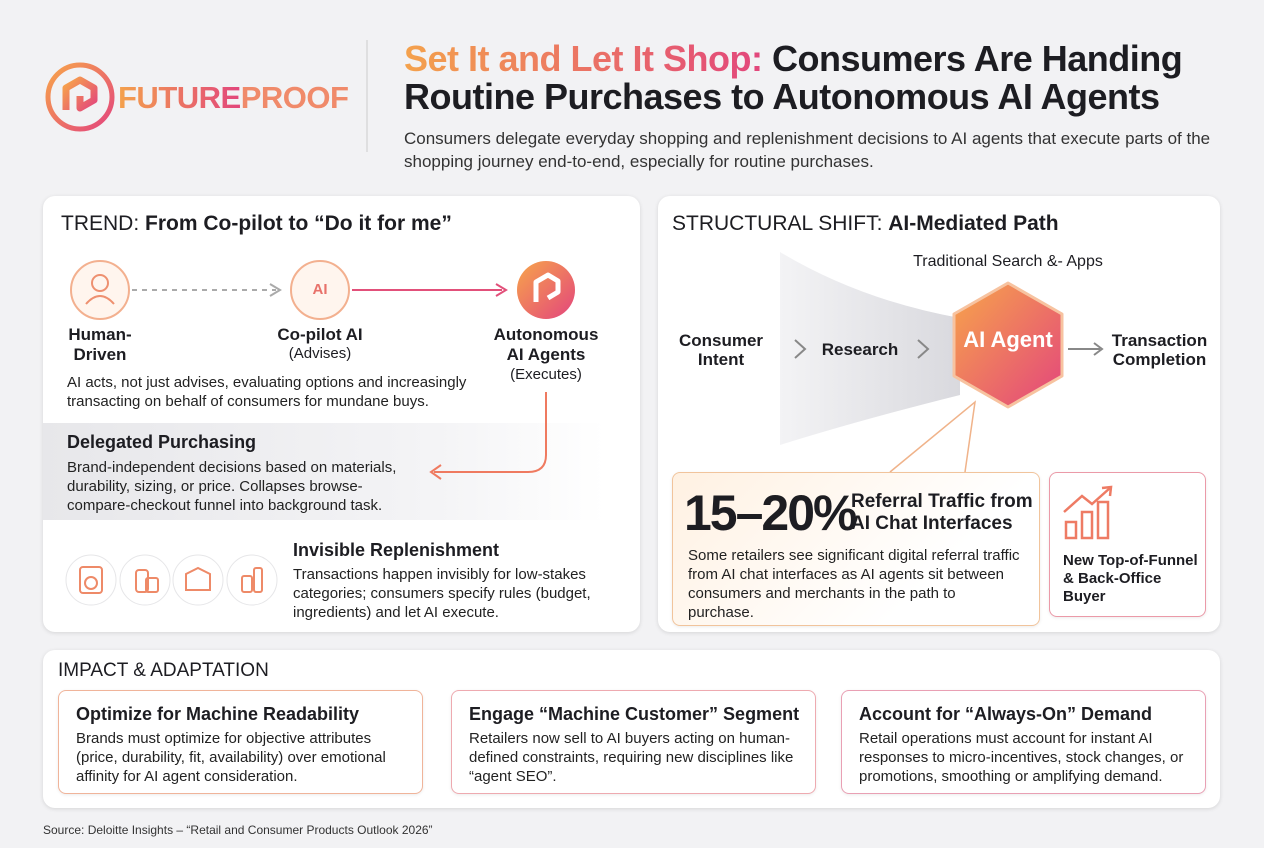 Image resolution: width=1264 pixels, height=848 pixels. What do you see at coordinates (163, 670) in the screenshot?
I see `impact-title: IMPACT & ADAPTATION` at bounding box center [163, 670].